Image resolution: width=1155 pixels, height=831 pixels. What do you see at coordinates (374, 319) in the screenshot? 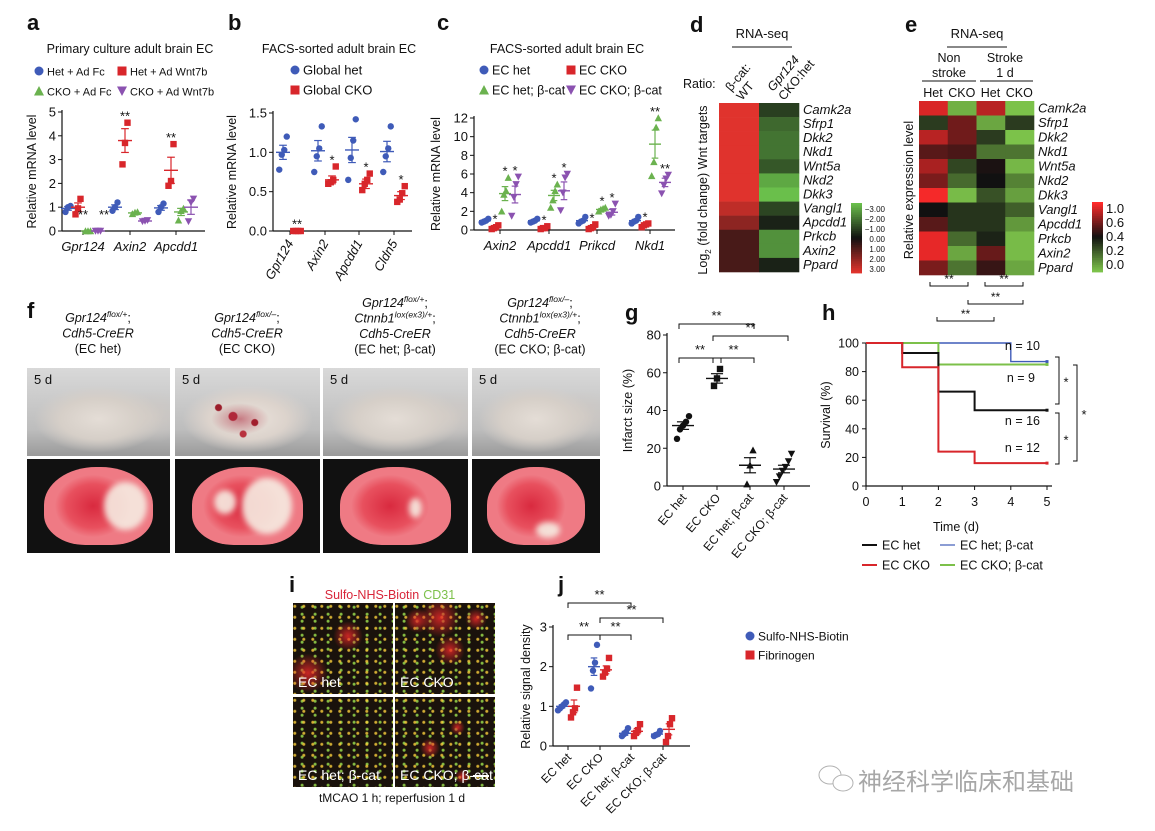
I see `gene-name: Ctnnb1` at bounding box center [374, 319].